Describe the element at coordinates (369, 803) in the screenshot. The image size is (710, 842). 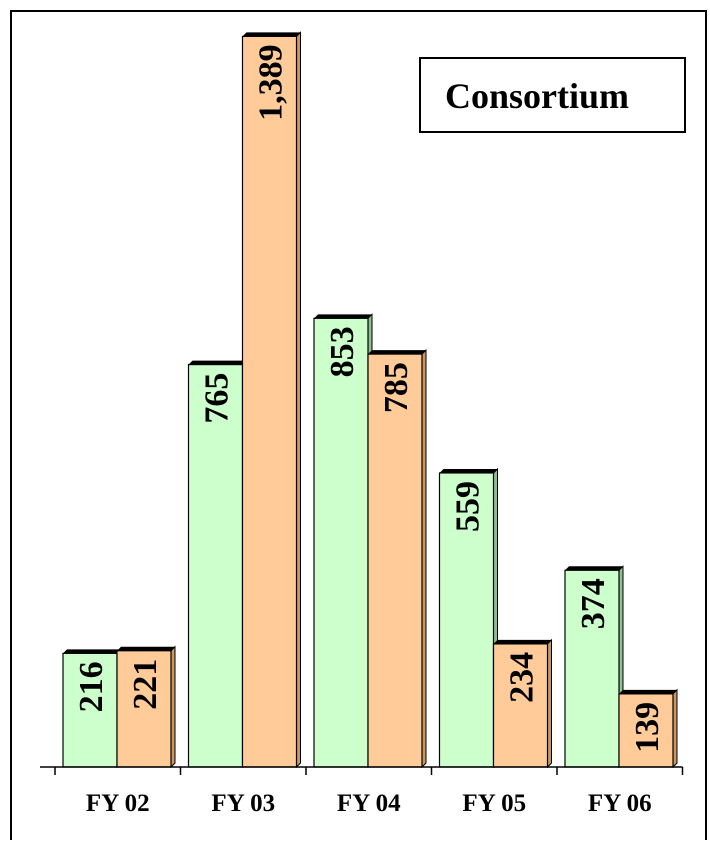
I see `x-tick-label: FY 04` at that location.